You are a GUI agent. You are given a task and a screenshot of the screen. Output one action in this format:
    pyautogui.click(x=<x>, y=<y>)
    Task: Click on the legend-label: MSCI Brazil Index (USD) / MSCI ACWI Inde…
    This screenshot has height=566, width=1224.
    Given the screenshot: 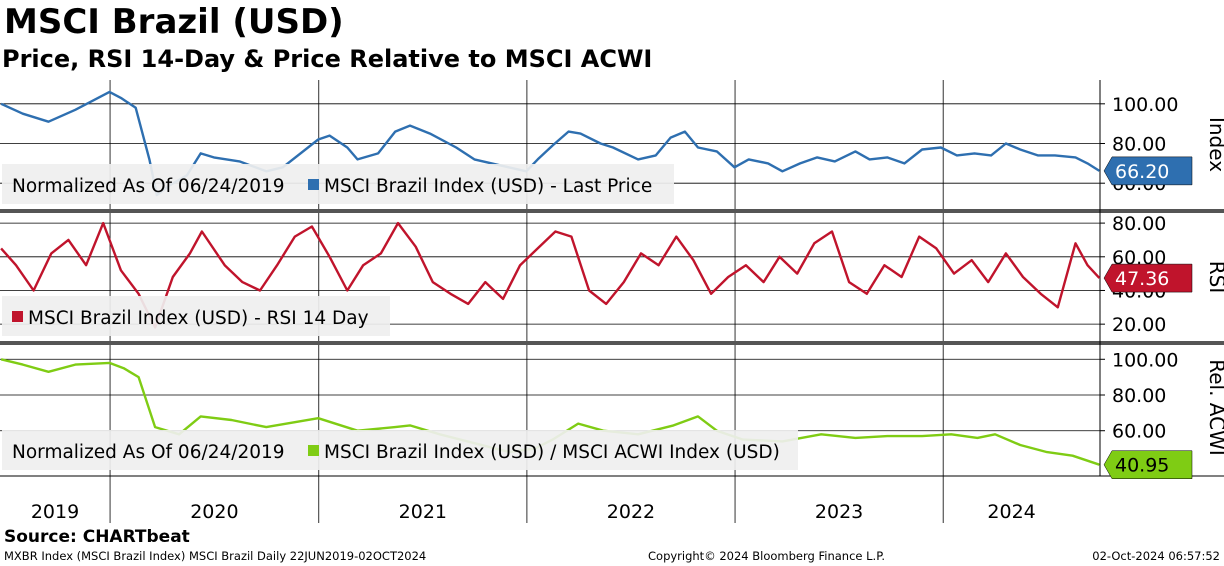 What is the action you would take?
    pyautogui.click(x=552, y=452)
    